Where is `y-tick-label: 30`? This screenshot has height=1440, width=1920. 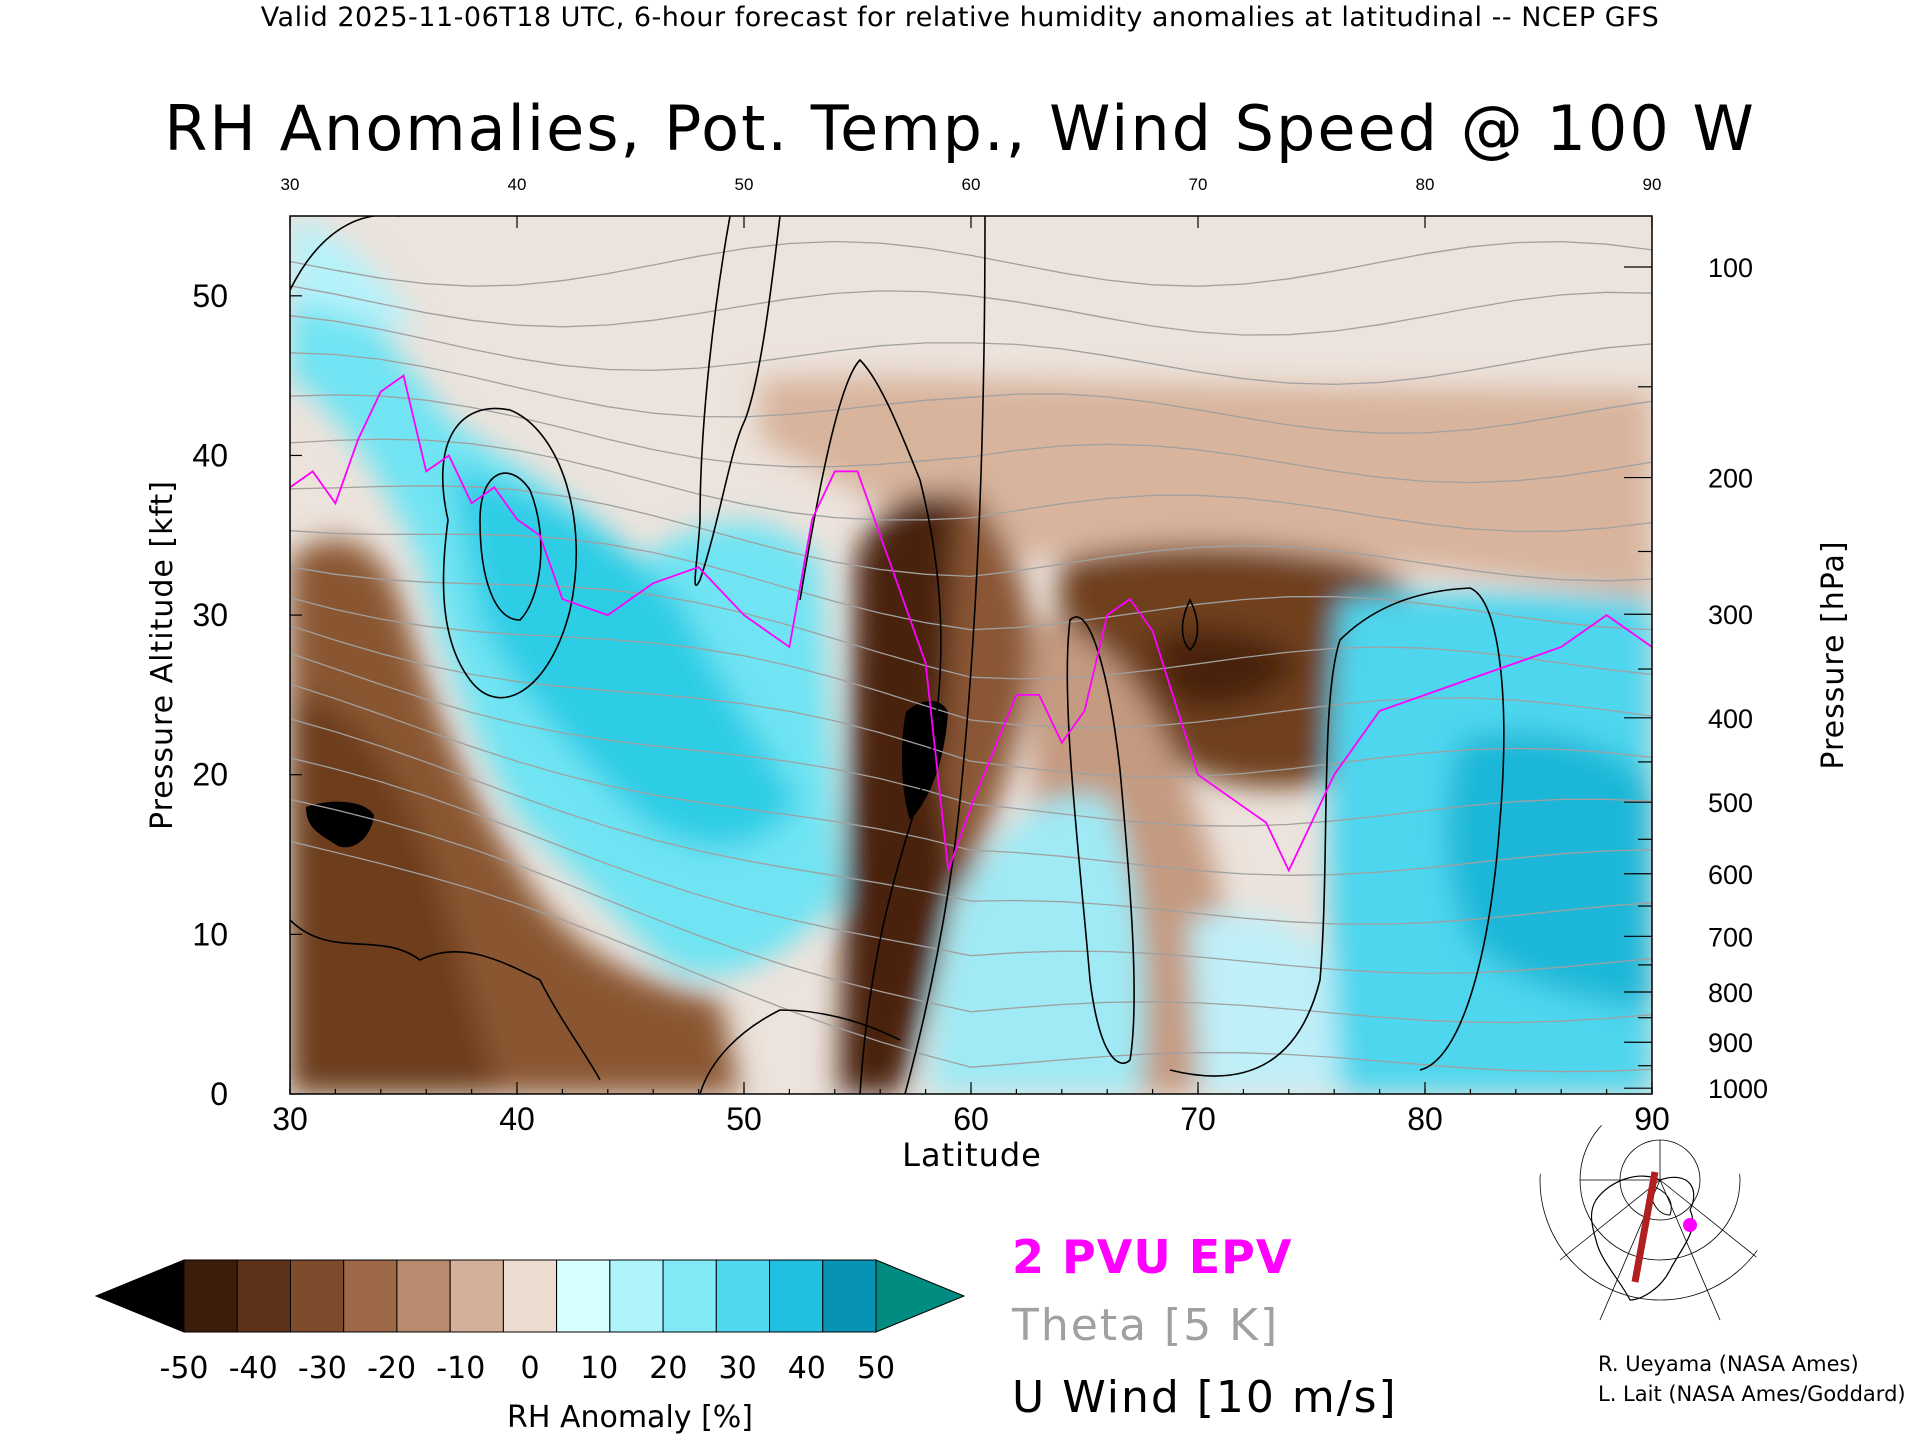 y-tick-label: 30 is located at coordinates (210, 615).